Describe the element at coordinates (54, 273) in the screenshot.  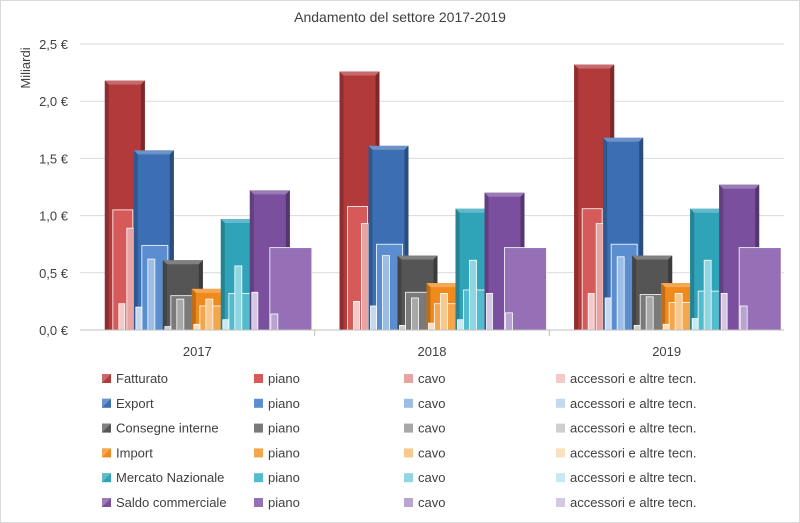
I see `y-tick-label: 0,5 €` at that location.